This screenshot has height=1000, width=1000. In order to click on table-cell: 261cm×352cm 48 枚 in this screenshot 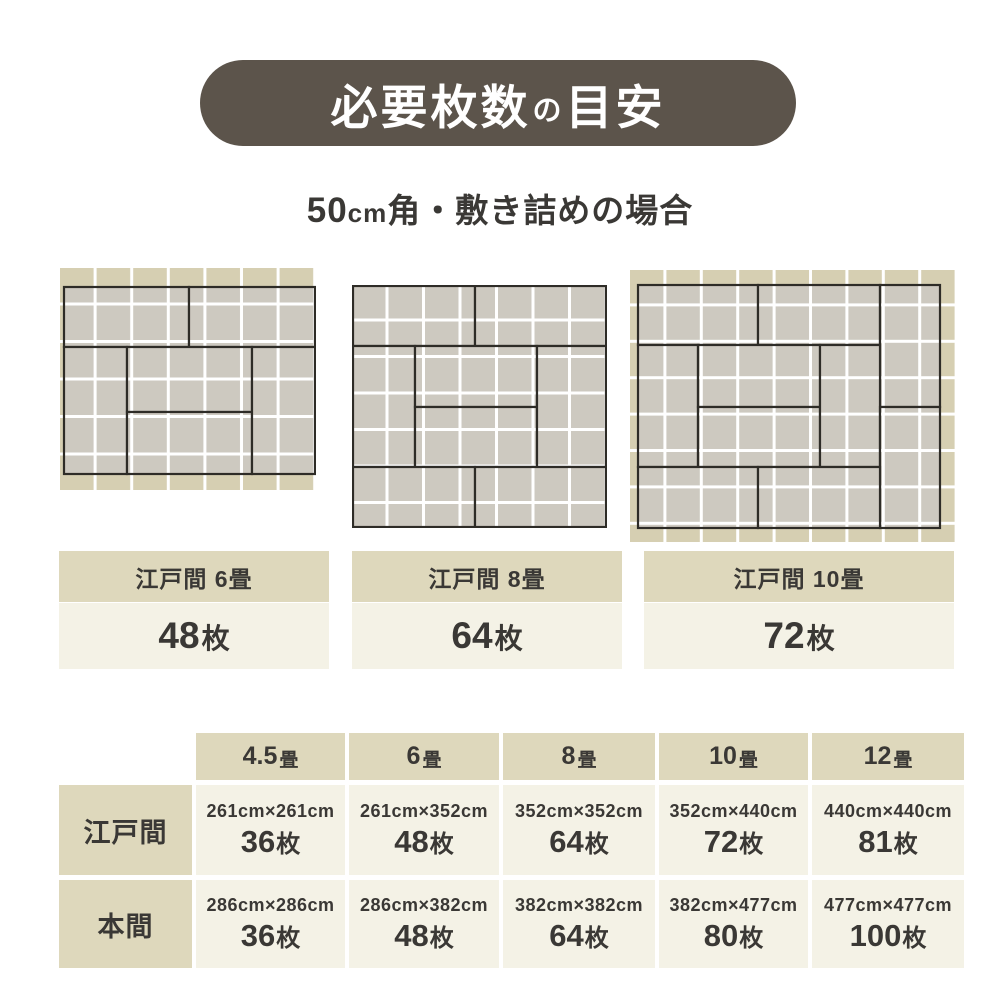, I will do `click(424, 830)`.